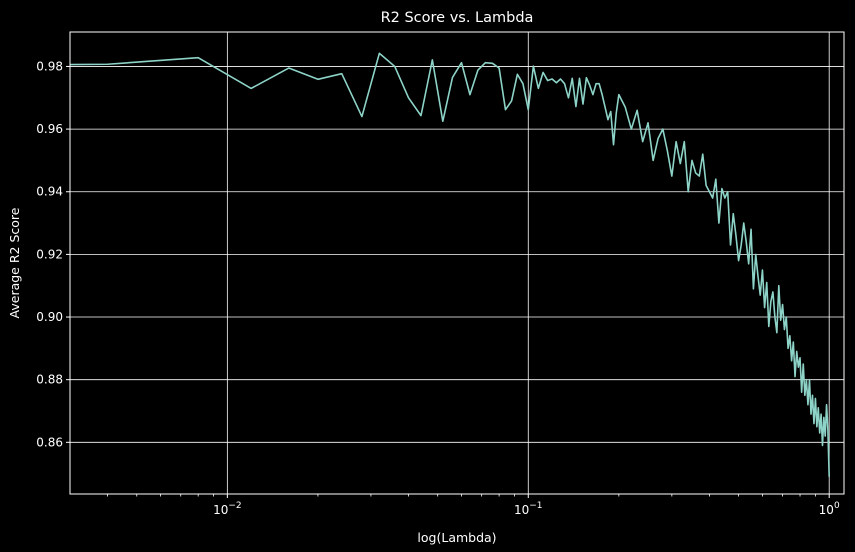 This screenshot has height=552, width=855. What do you see at coordinates (829, 509) in the screenshot?
I see `x-tick-label: 10⁰` at bounding box center [829, 509].